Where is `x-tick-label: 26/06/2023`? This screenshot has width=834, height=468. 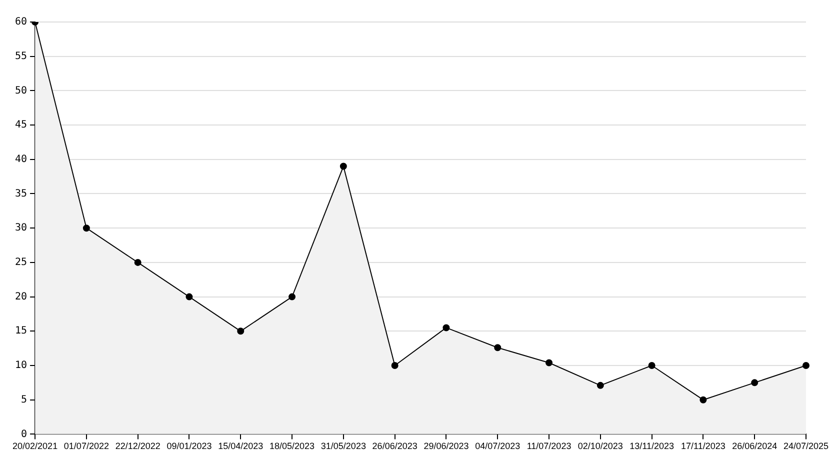 x-tick-label: 26/06/2023 is located at coordinates (395, 446).